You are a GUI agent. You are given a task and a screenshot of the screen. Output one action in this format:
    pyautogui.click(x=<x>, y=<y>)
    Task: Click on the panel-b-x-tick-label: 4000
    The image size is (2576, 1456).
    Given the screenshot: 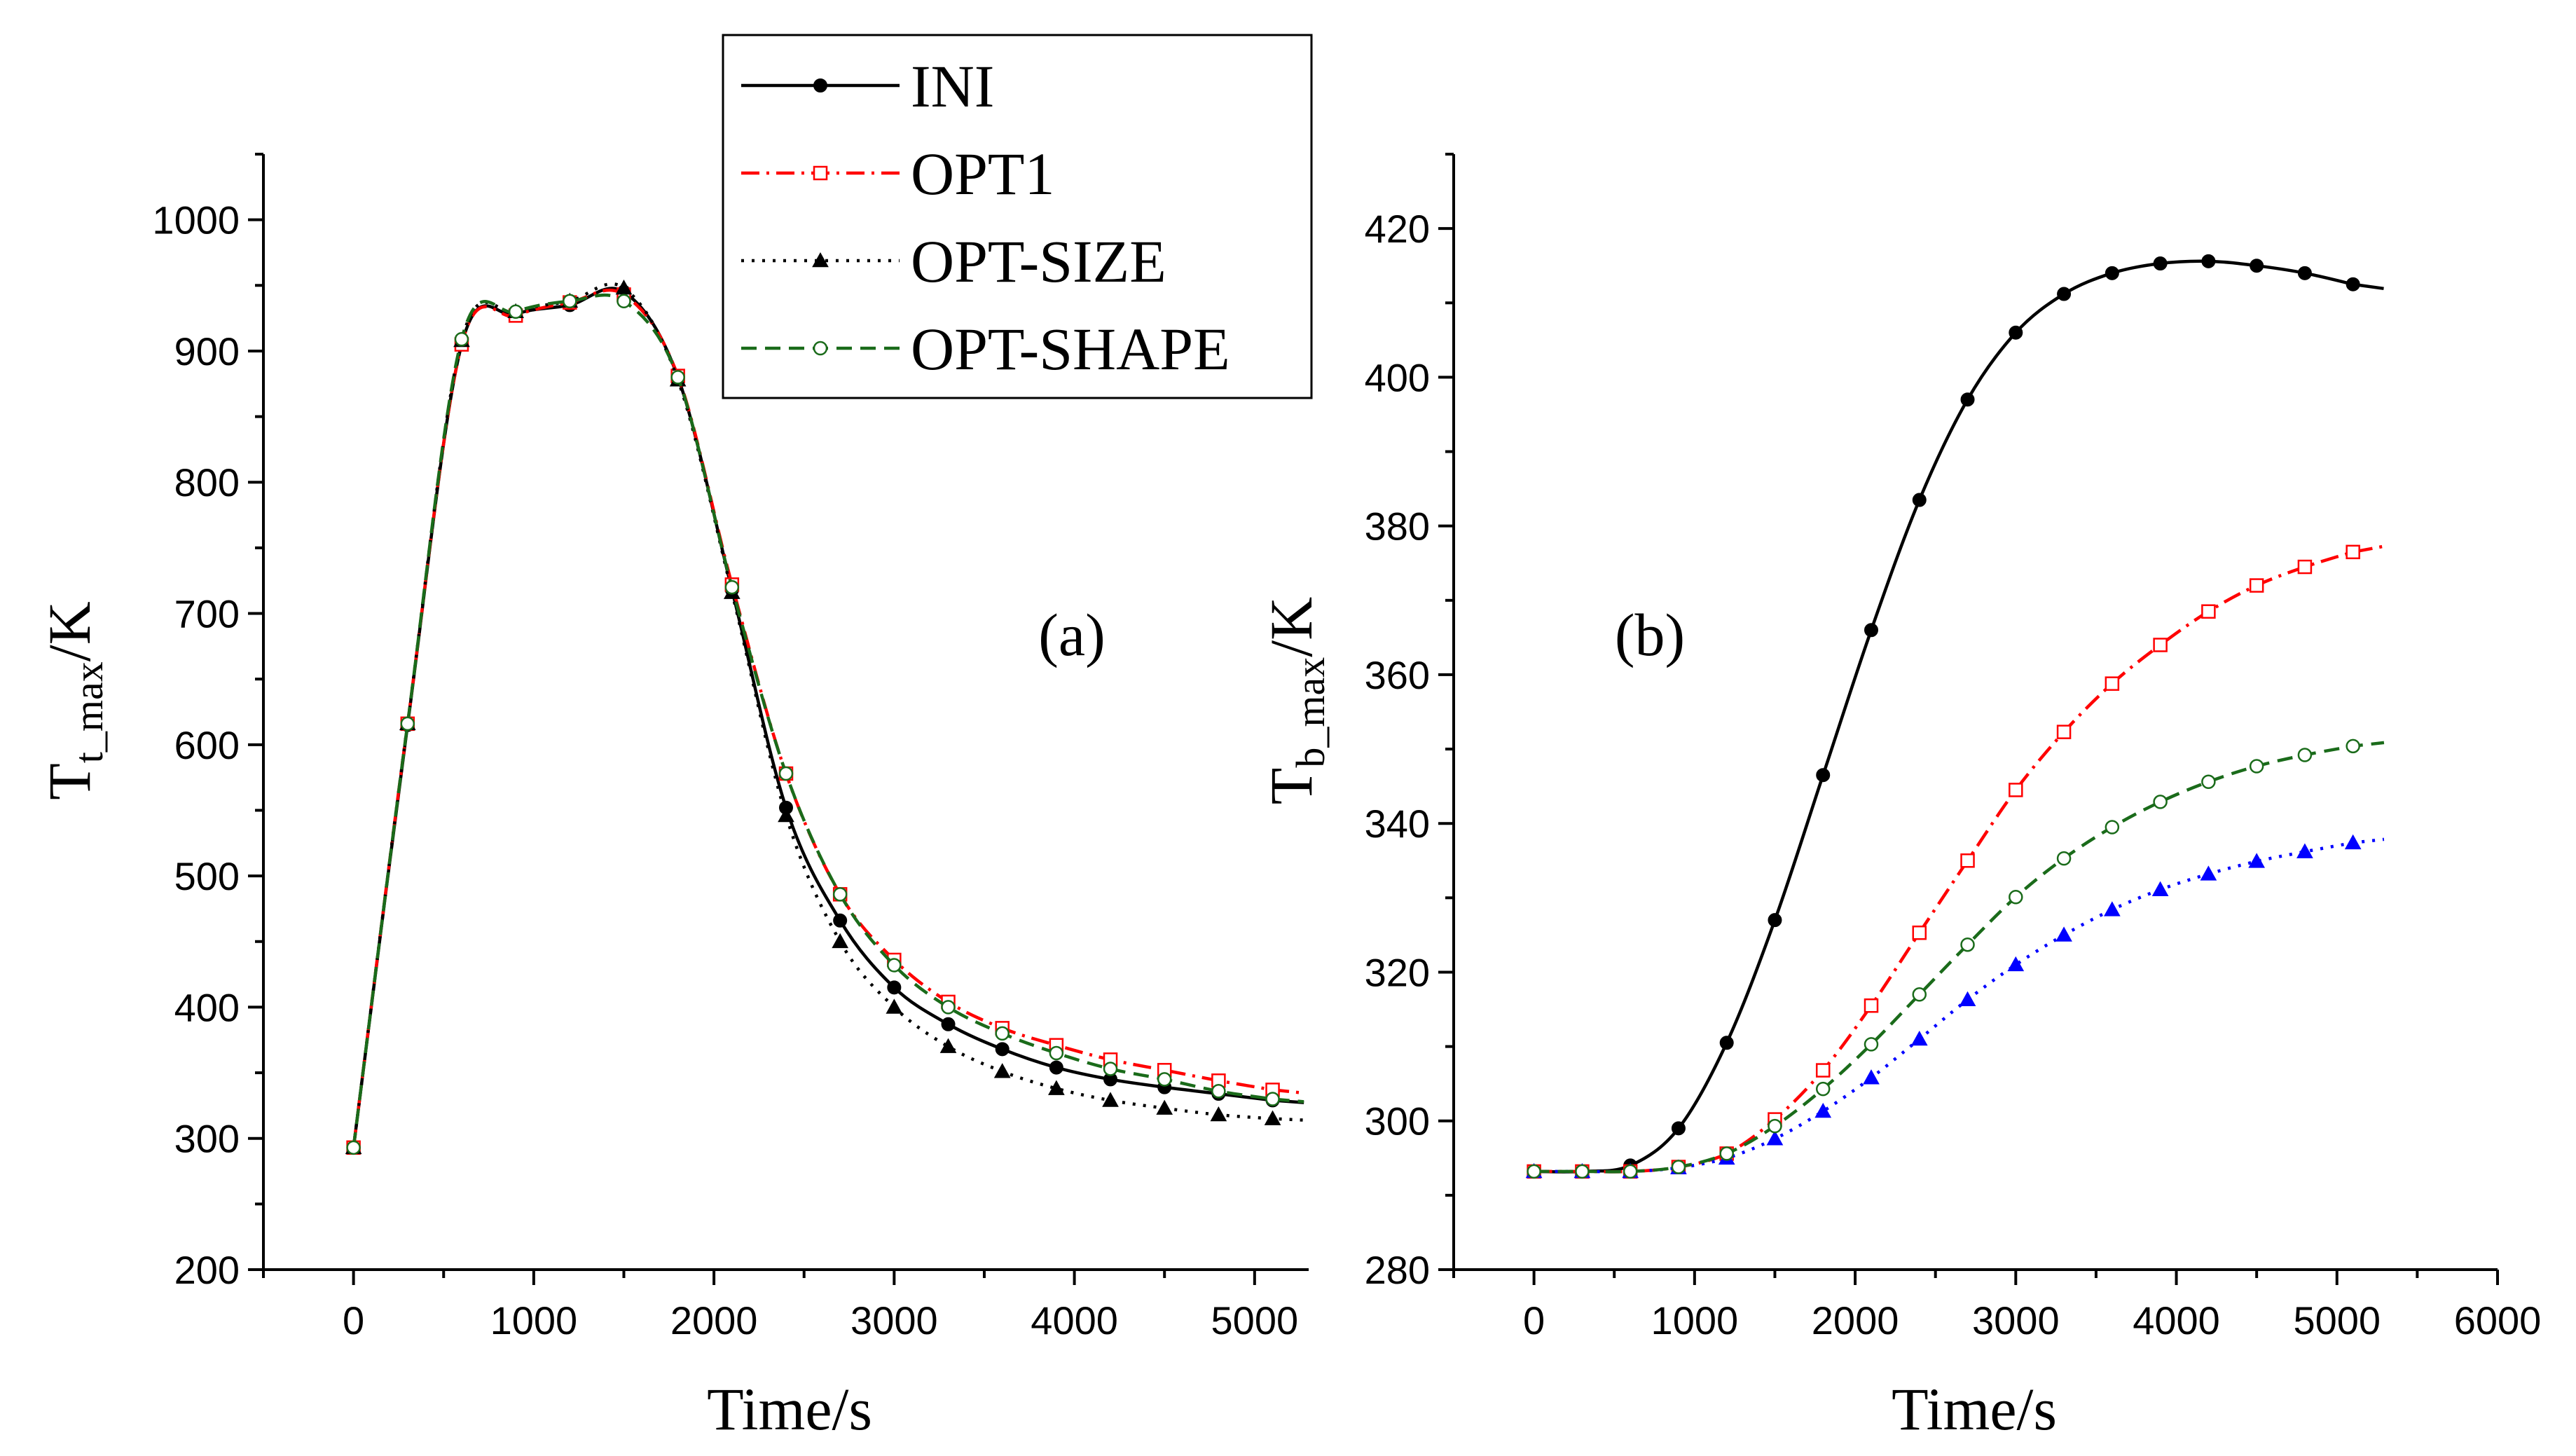 What is the action you would take?
    pyautogui.click(x=2176, y=1320)
    